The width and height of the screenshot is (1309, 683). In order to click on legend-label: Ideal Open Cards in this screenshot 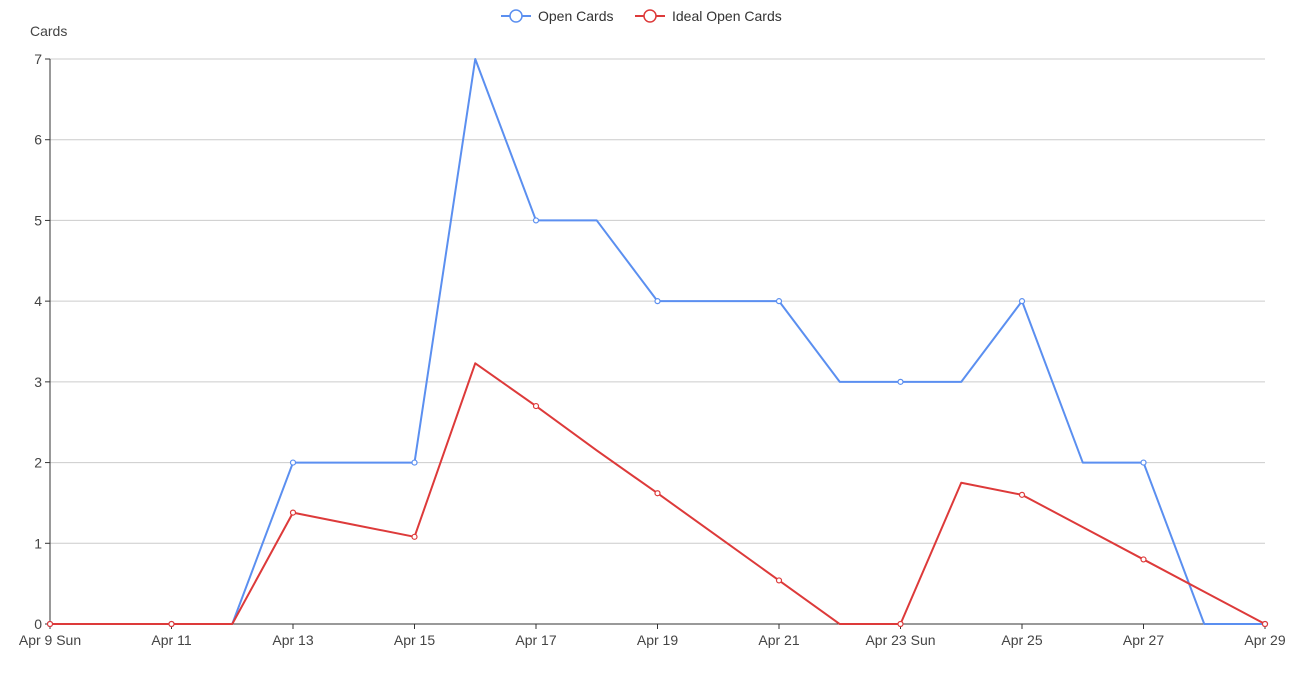, I will do `click(727, 16)`.